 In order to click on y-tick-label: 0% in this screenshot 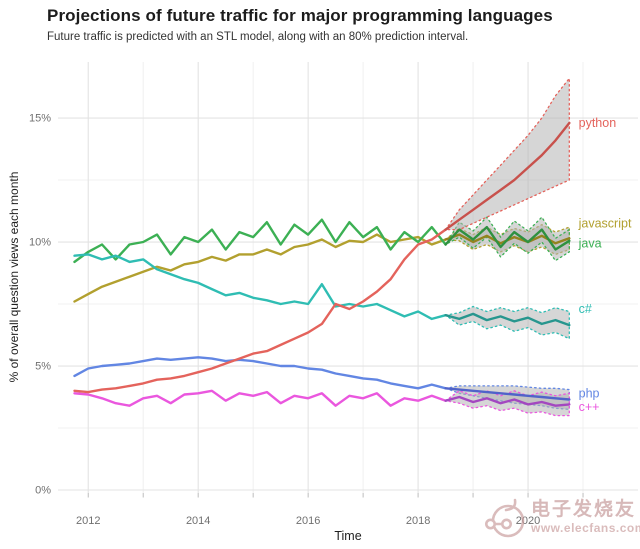, I will do `click(43, 491)`.